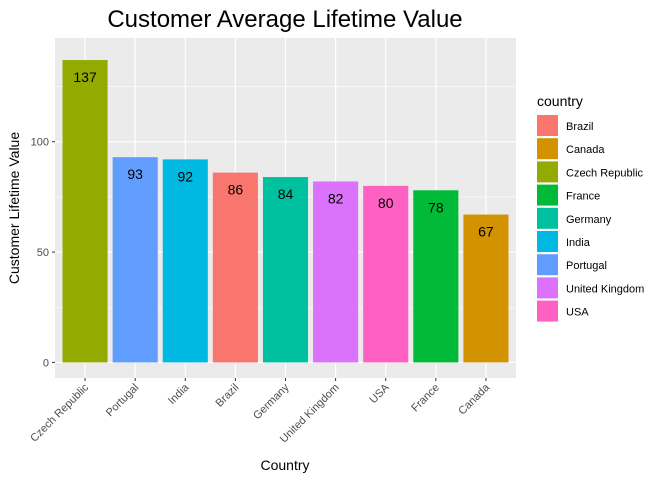  Describe the element at coordinates (486, 232) in the screenshot. I see `bar-value-label: 67` at that location.